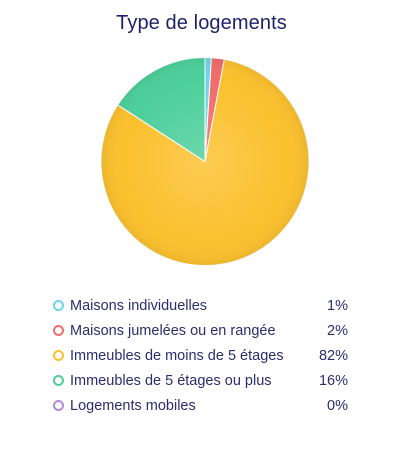 The image size is (403, 459). What do you see at coordinates (173, 330) in the screenshot?
I see `legend-label: Maisons jumelées ou en rangée` at bounding box center [173, 330].